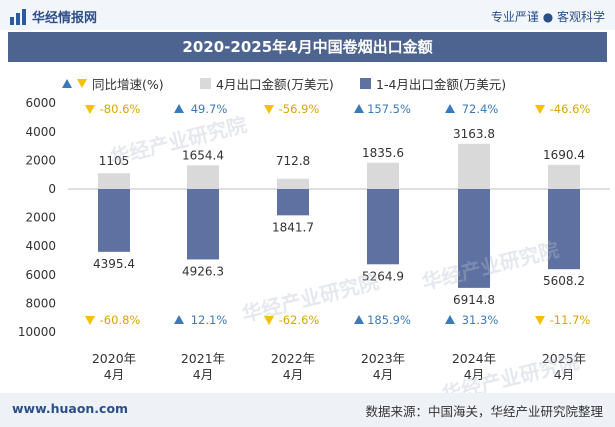 This screenshot has height=427, width=615. What do you see at coordinates (383, 276) in the screenshot?
I see `ytd-value-label: 5264.9` at bounding box center [383, 276].